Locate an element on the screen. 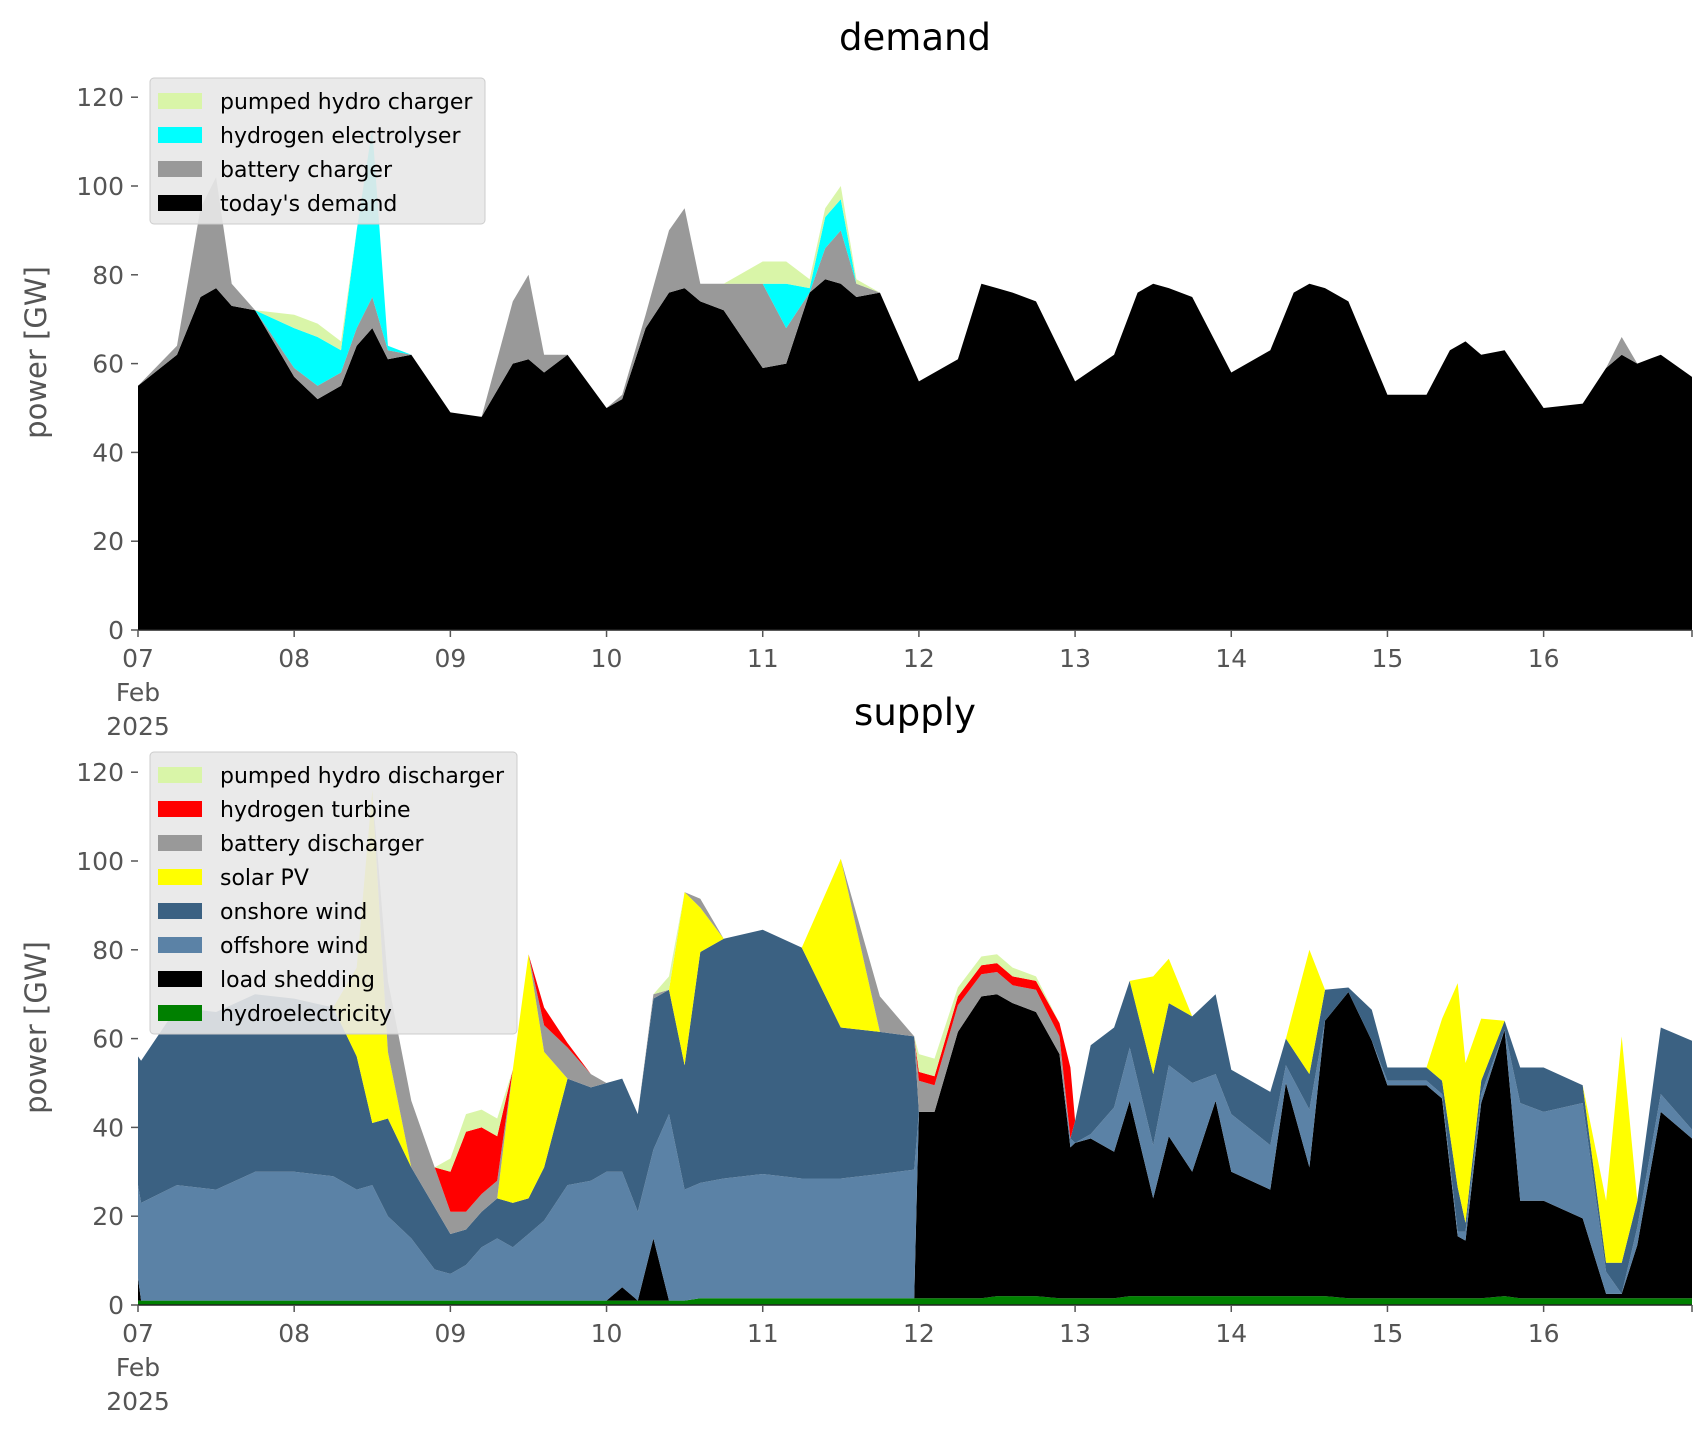 The image size is (1706, 1431). legend-swatch-pumped-hydro-charger is located at coordinates (180, 101).